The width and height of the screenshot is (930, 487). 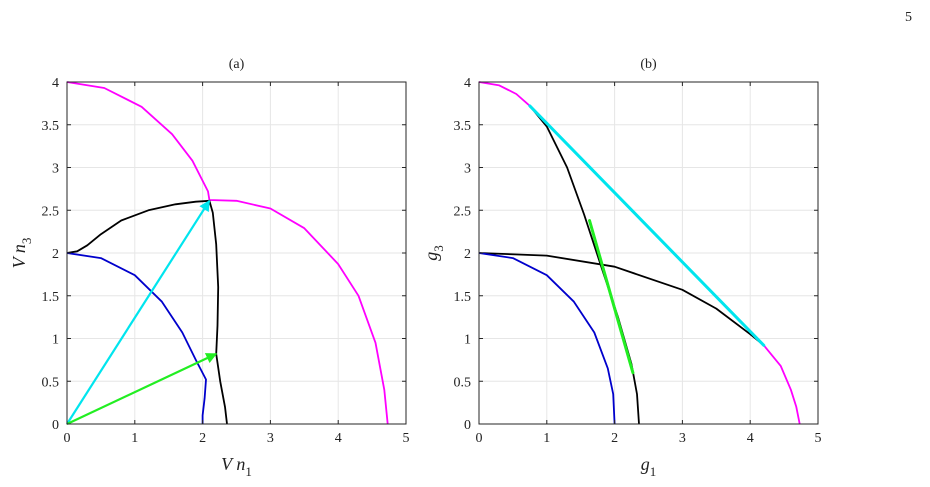 I want to click on y-axis-label: V n3, so click(x=21, y=253).